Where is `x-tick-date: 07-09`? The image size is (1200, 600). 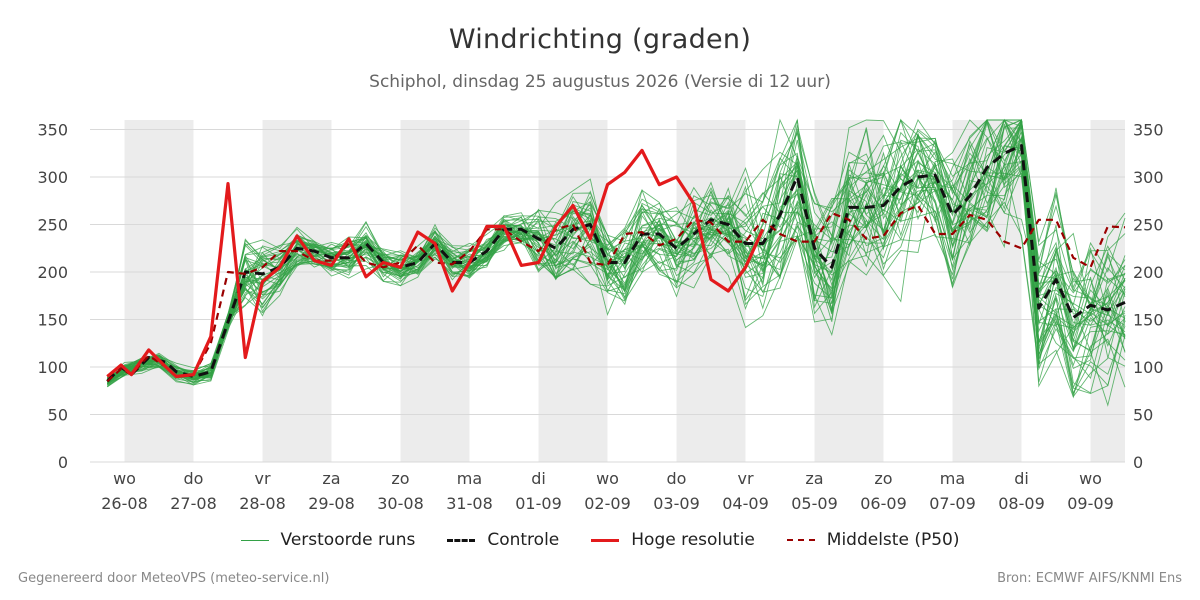 x-tick-date: 07-09 is located at coordinates (952, 503).